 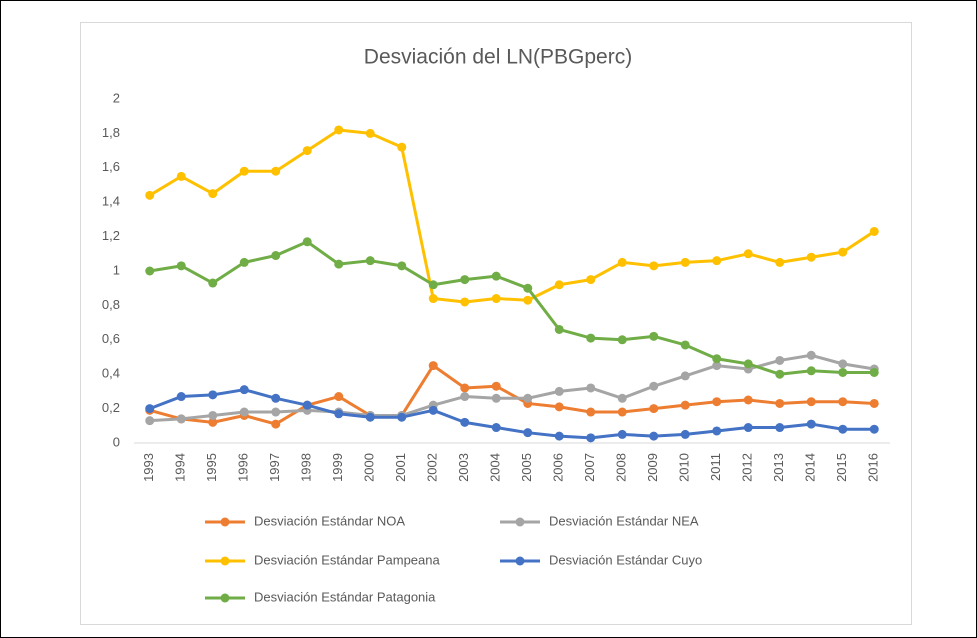 I want to click on legend-label: Desviación Estándar NEA, so click(x=624, y=520).